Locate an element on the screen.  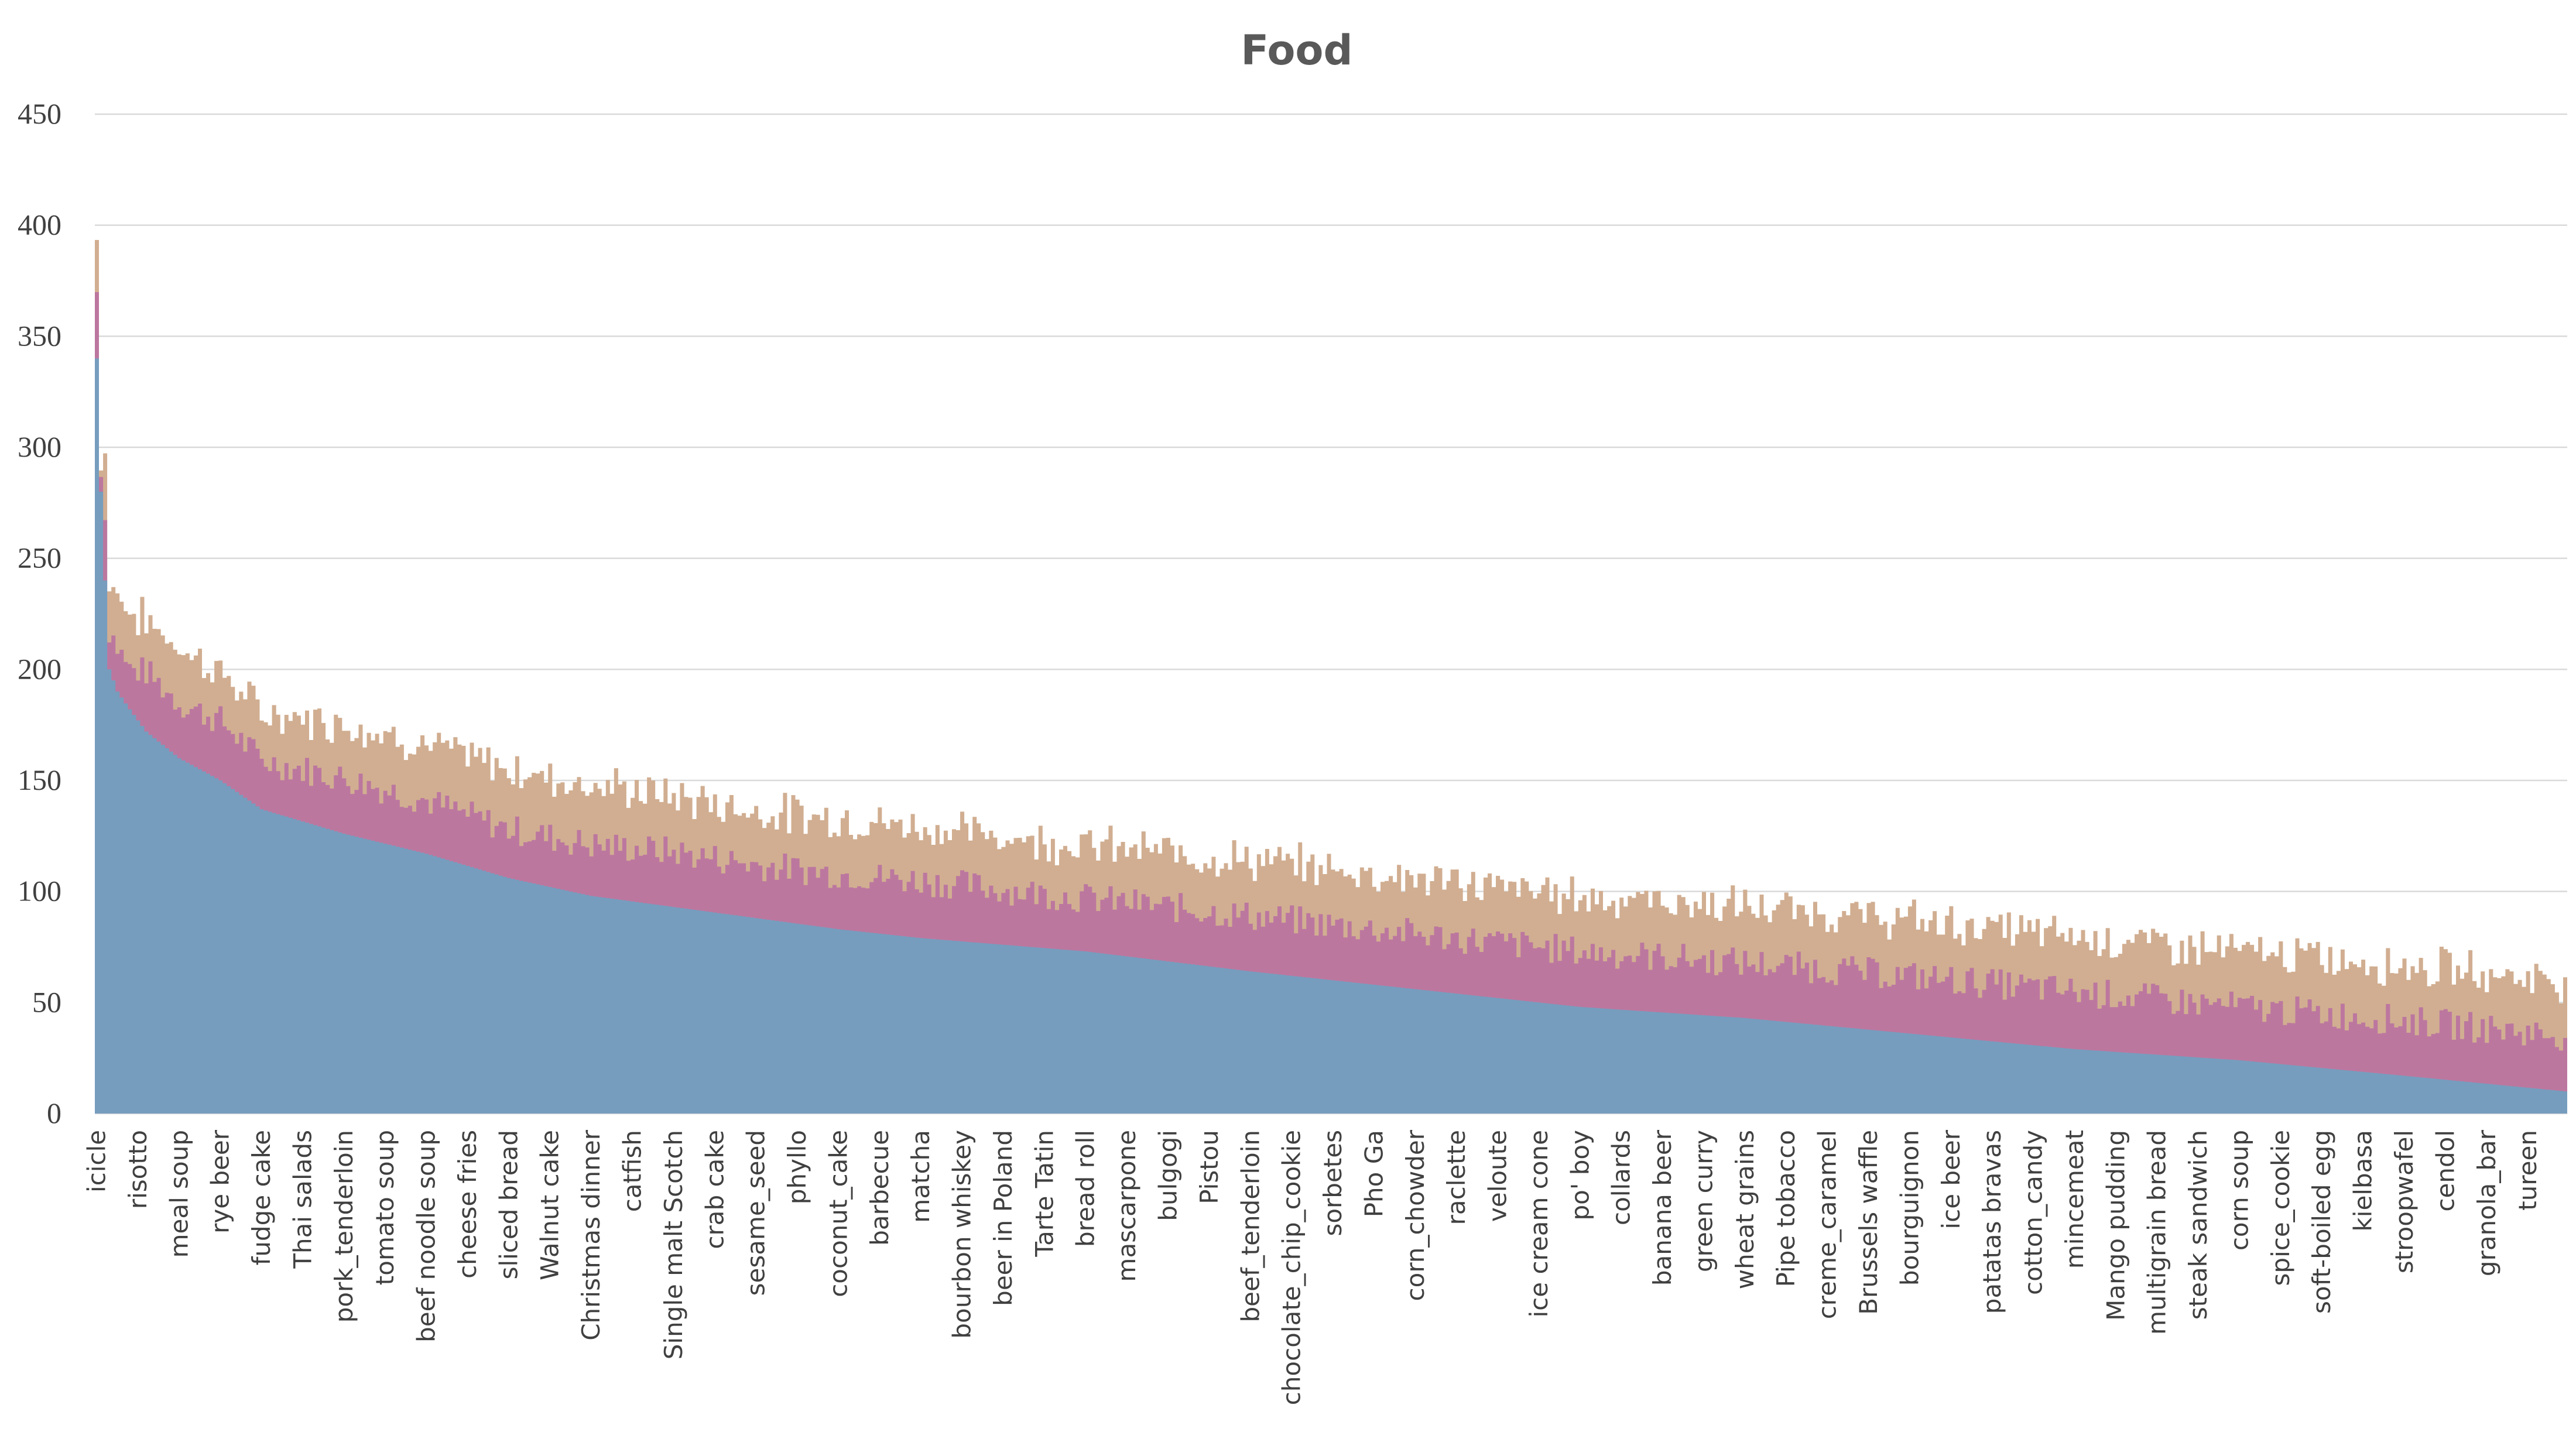
x-tick-label: meal soup is located at coordinates (179, 1194).